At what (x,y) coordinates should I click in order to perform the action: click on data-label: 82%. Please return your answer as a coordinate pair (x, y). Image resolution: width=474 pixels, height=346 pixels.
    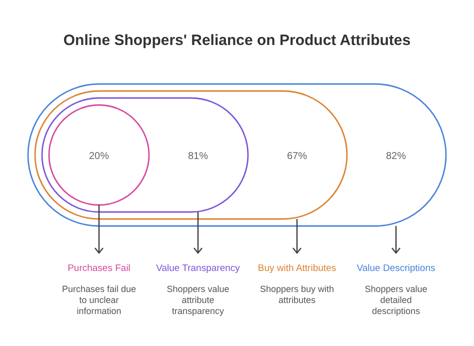
    Looking at the image, I should click on (396, 156).